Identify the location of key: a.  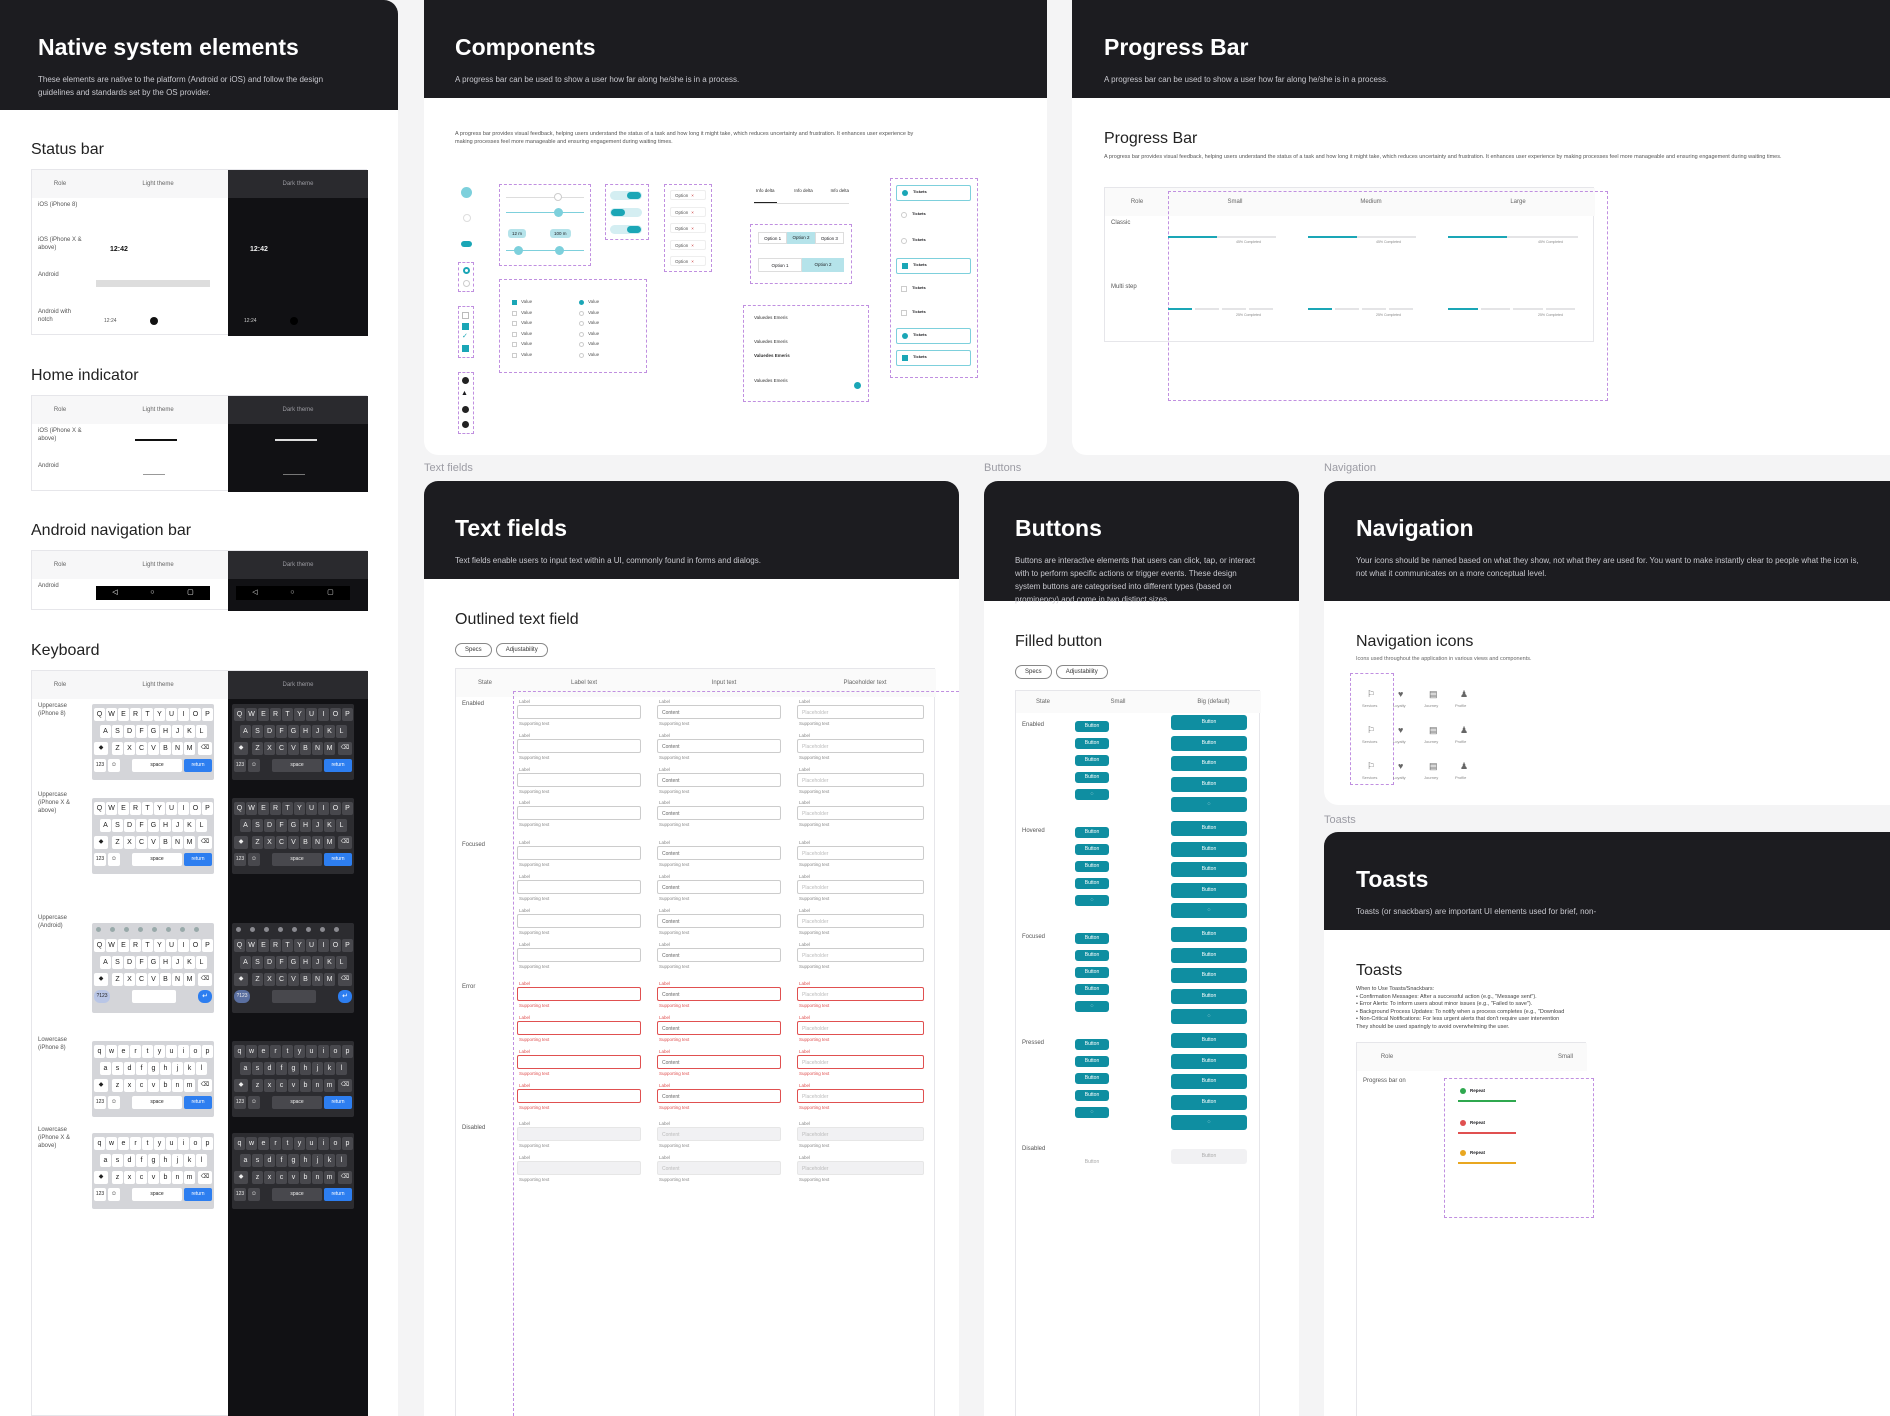
(245, 1068).